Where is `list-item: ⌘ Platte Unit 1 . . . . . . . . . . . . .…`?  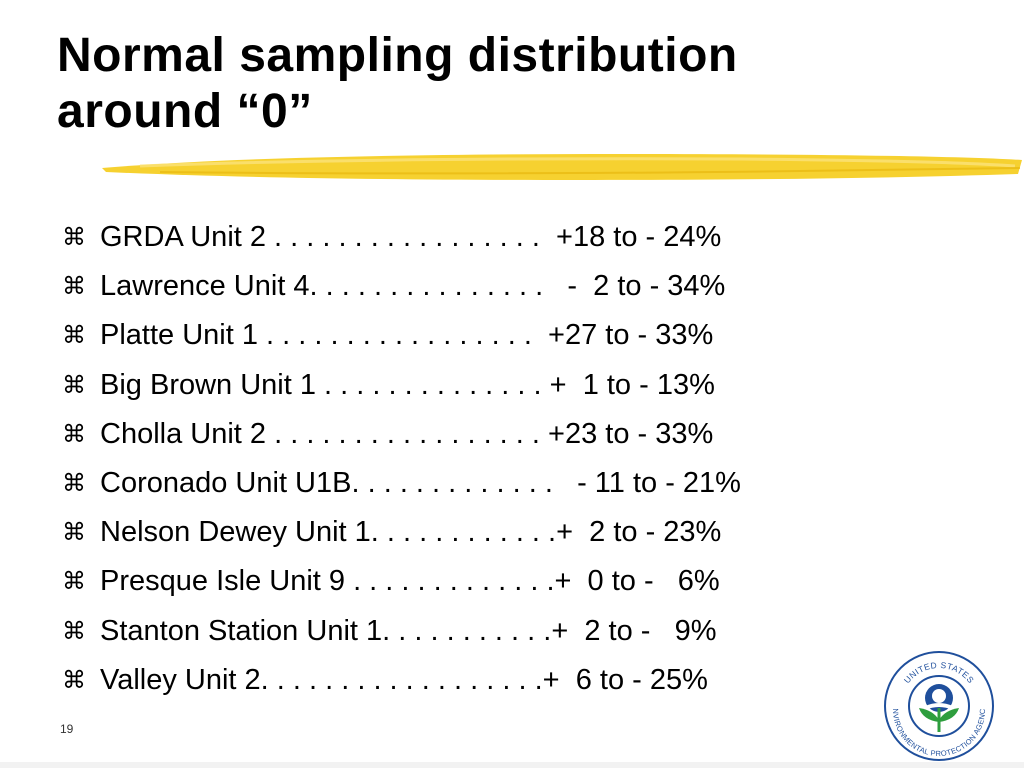
list-item: ⌘ Platte Unit 1 . . . . . . . . . . . . .… is located at coordinates (401, 335).